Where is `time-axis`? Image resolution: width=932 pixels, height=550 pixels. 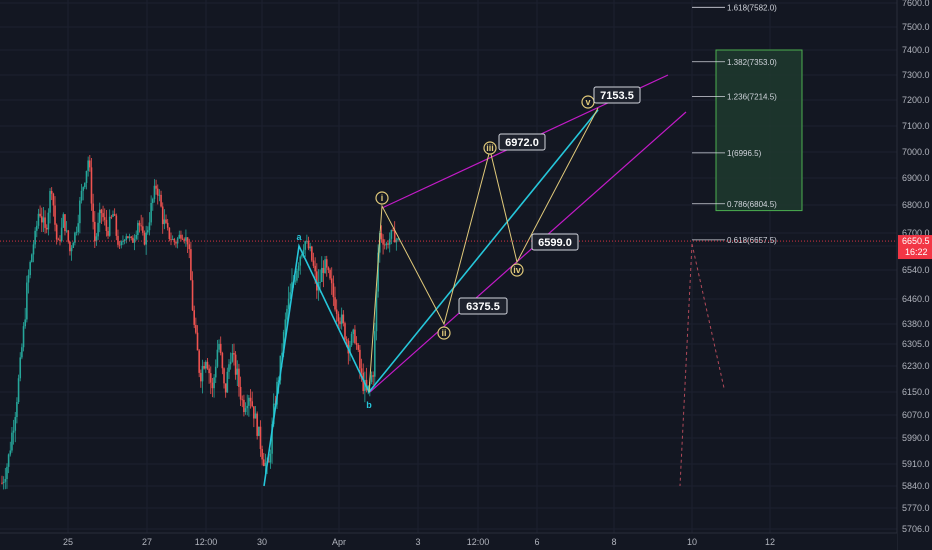
time-axis is located at coordinates (448, 541).